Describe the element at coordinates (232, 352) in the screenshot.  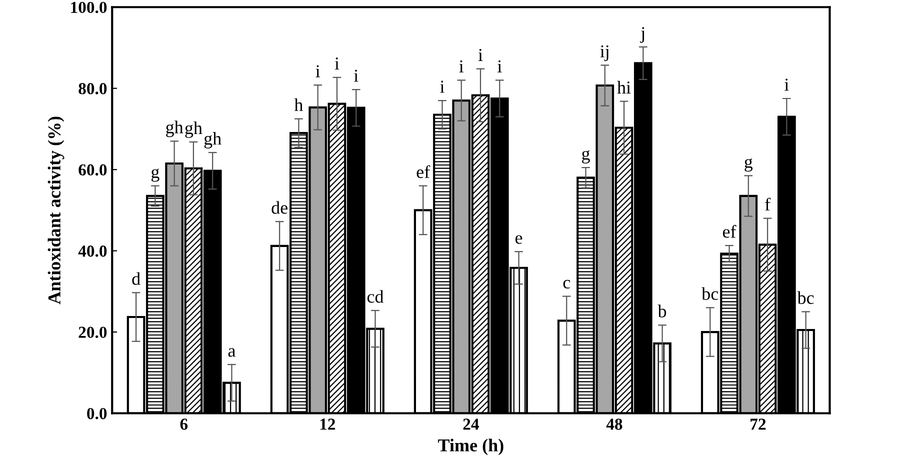
I see `data-label: a` at that location.